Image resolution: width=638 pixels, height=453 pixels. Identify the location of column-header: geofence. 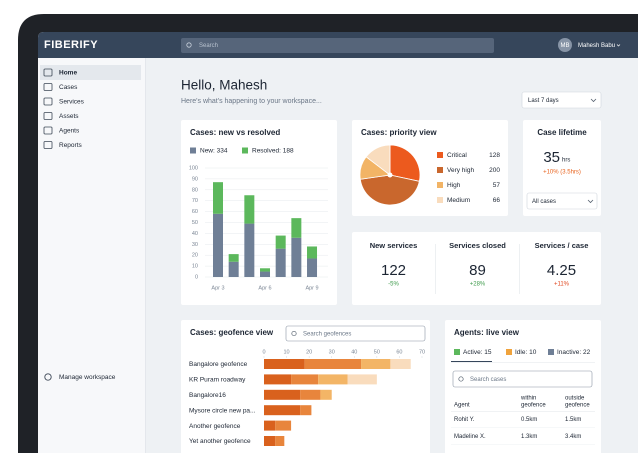
(577, 406).